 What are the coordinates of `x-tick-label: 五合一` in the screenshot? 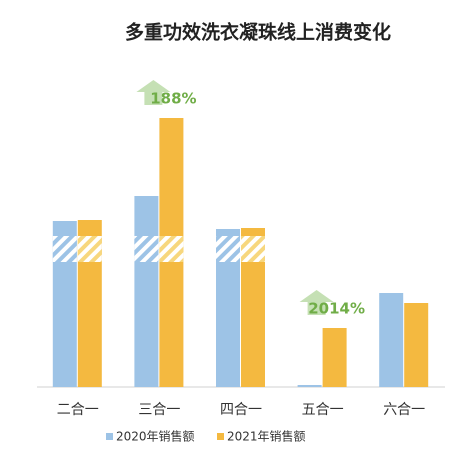 It's located at (323, 410).